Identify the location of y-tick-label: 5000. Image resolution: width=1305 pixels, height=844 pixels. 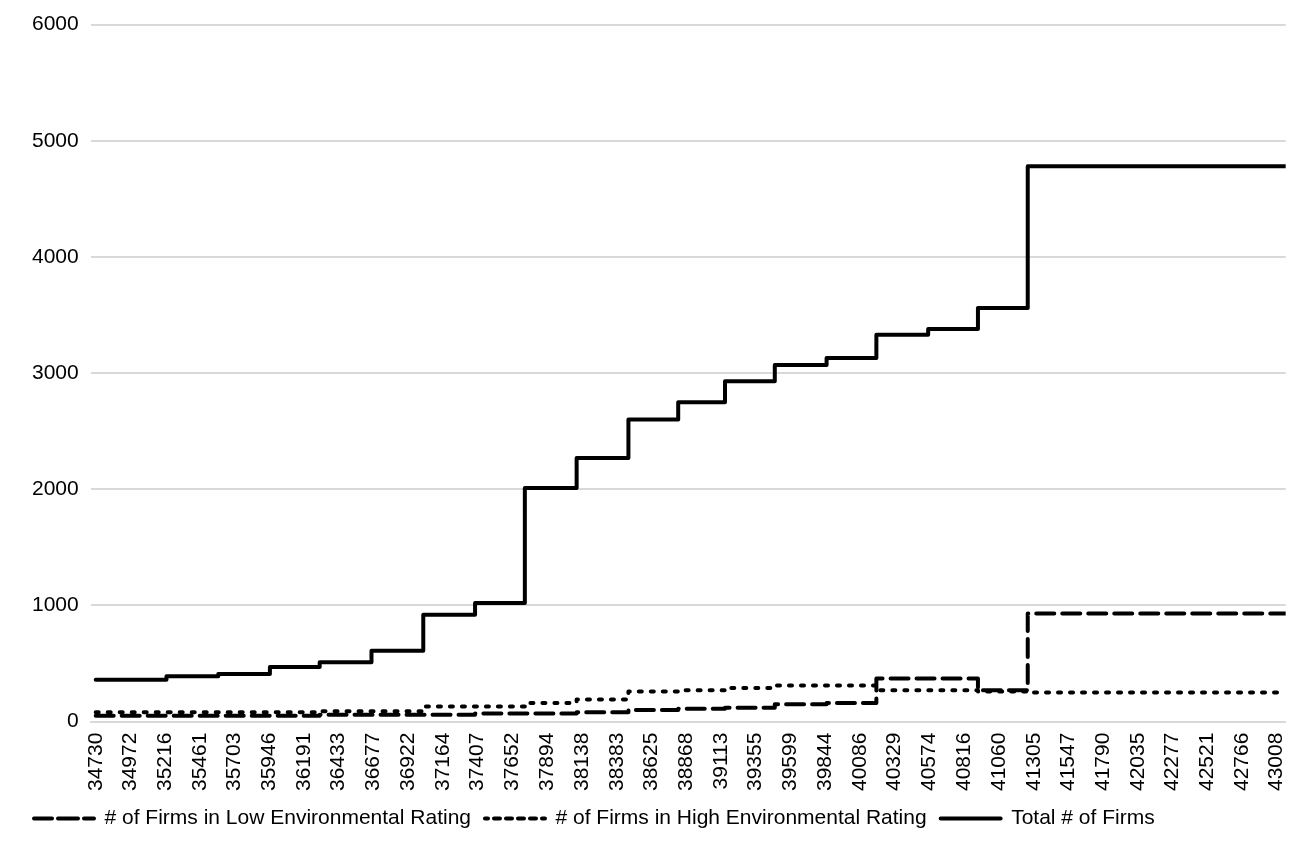
(55, 139).